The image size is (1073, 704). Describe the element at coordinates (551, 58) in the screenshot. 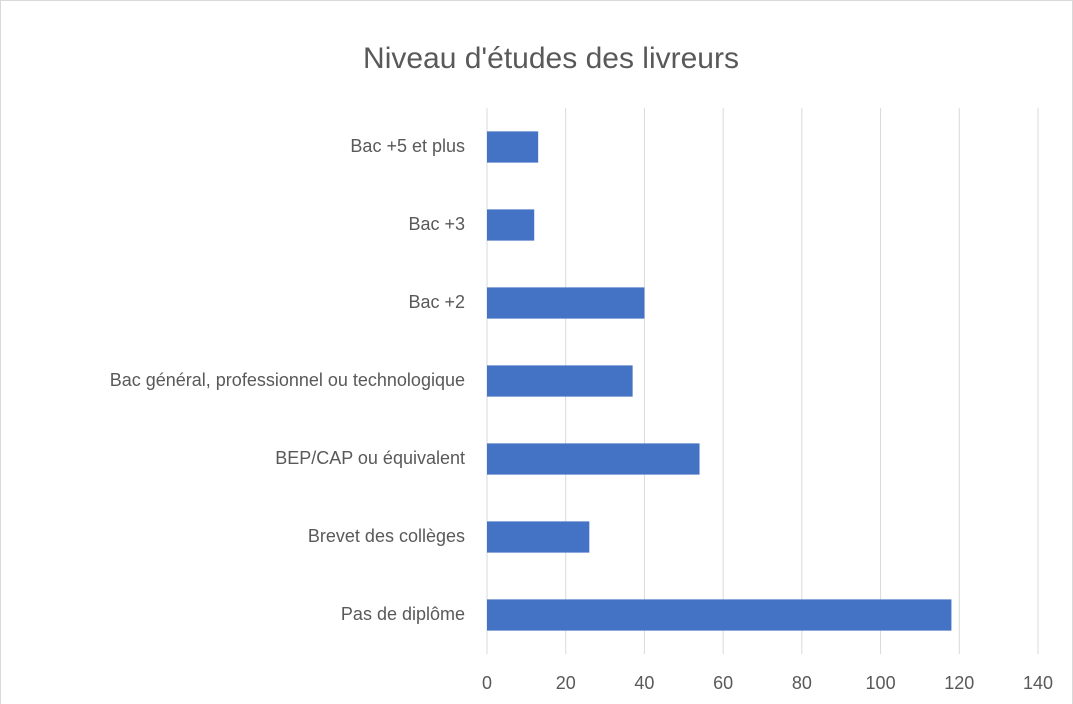

I see `chart-title: Niveau d'études des livreurs` at that location.